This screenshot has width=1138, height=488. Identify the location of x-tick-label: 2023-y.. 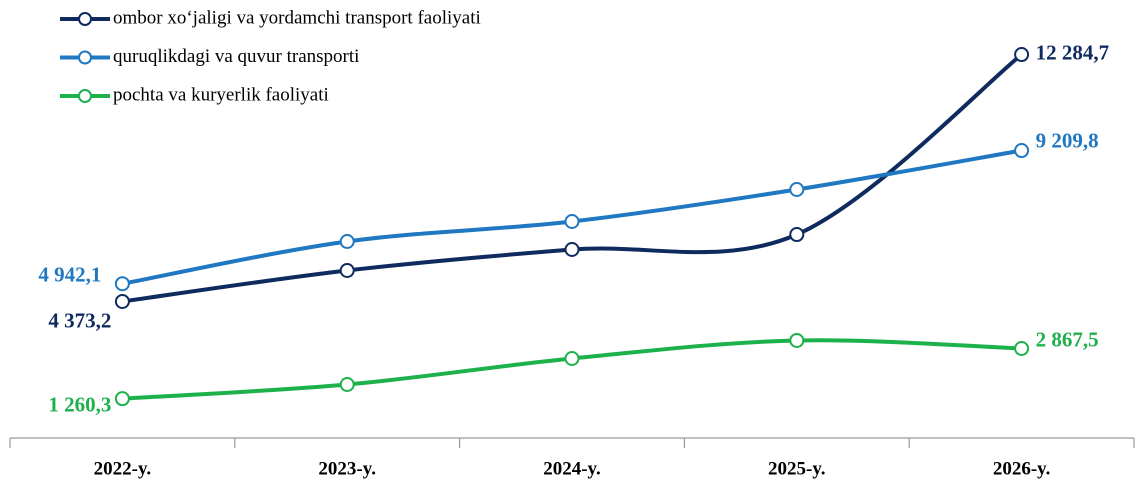
(347, 468).